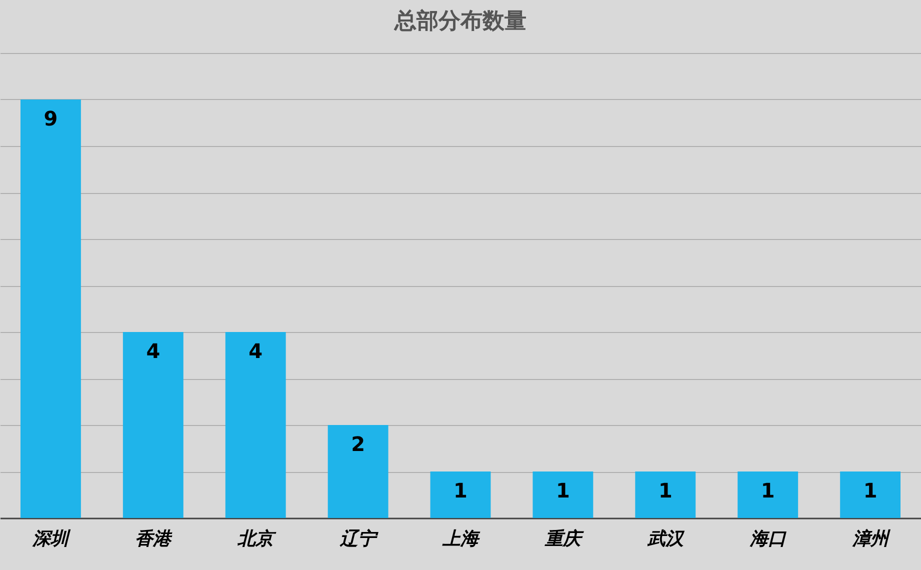  Describe the element at coordinates (359, 539) in the screenshot. I see `x-tick-label: 辽宁` at that location.